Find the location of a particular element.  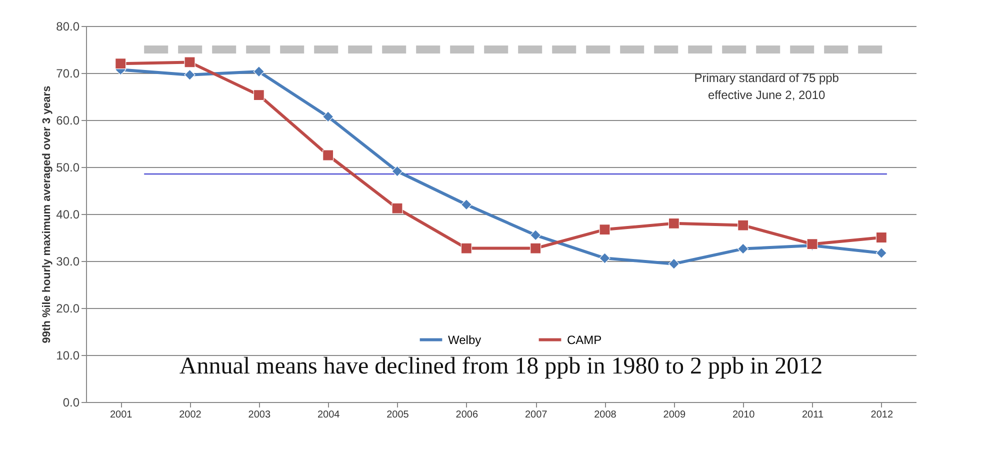

x-tick-label: 2011 is located at coordinates (813, 415).